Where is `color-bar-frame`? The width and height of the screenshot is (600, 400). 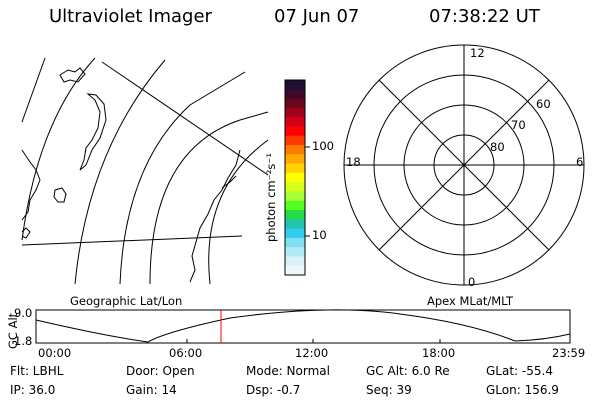 color-bar-frame is located at coordinates (295, 177).